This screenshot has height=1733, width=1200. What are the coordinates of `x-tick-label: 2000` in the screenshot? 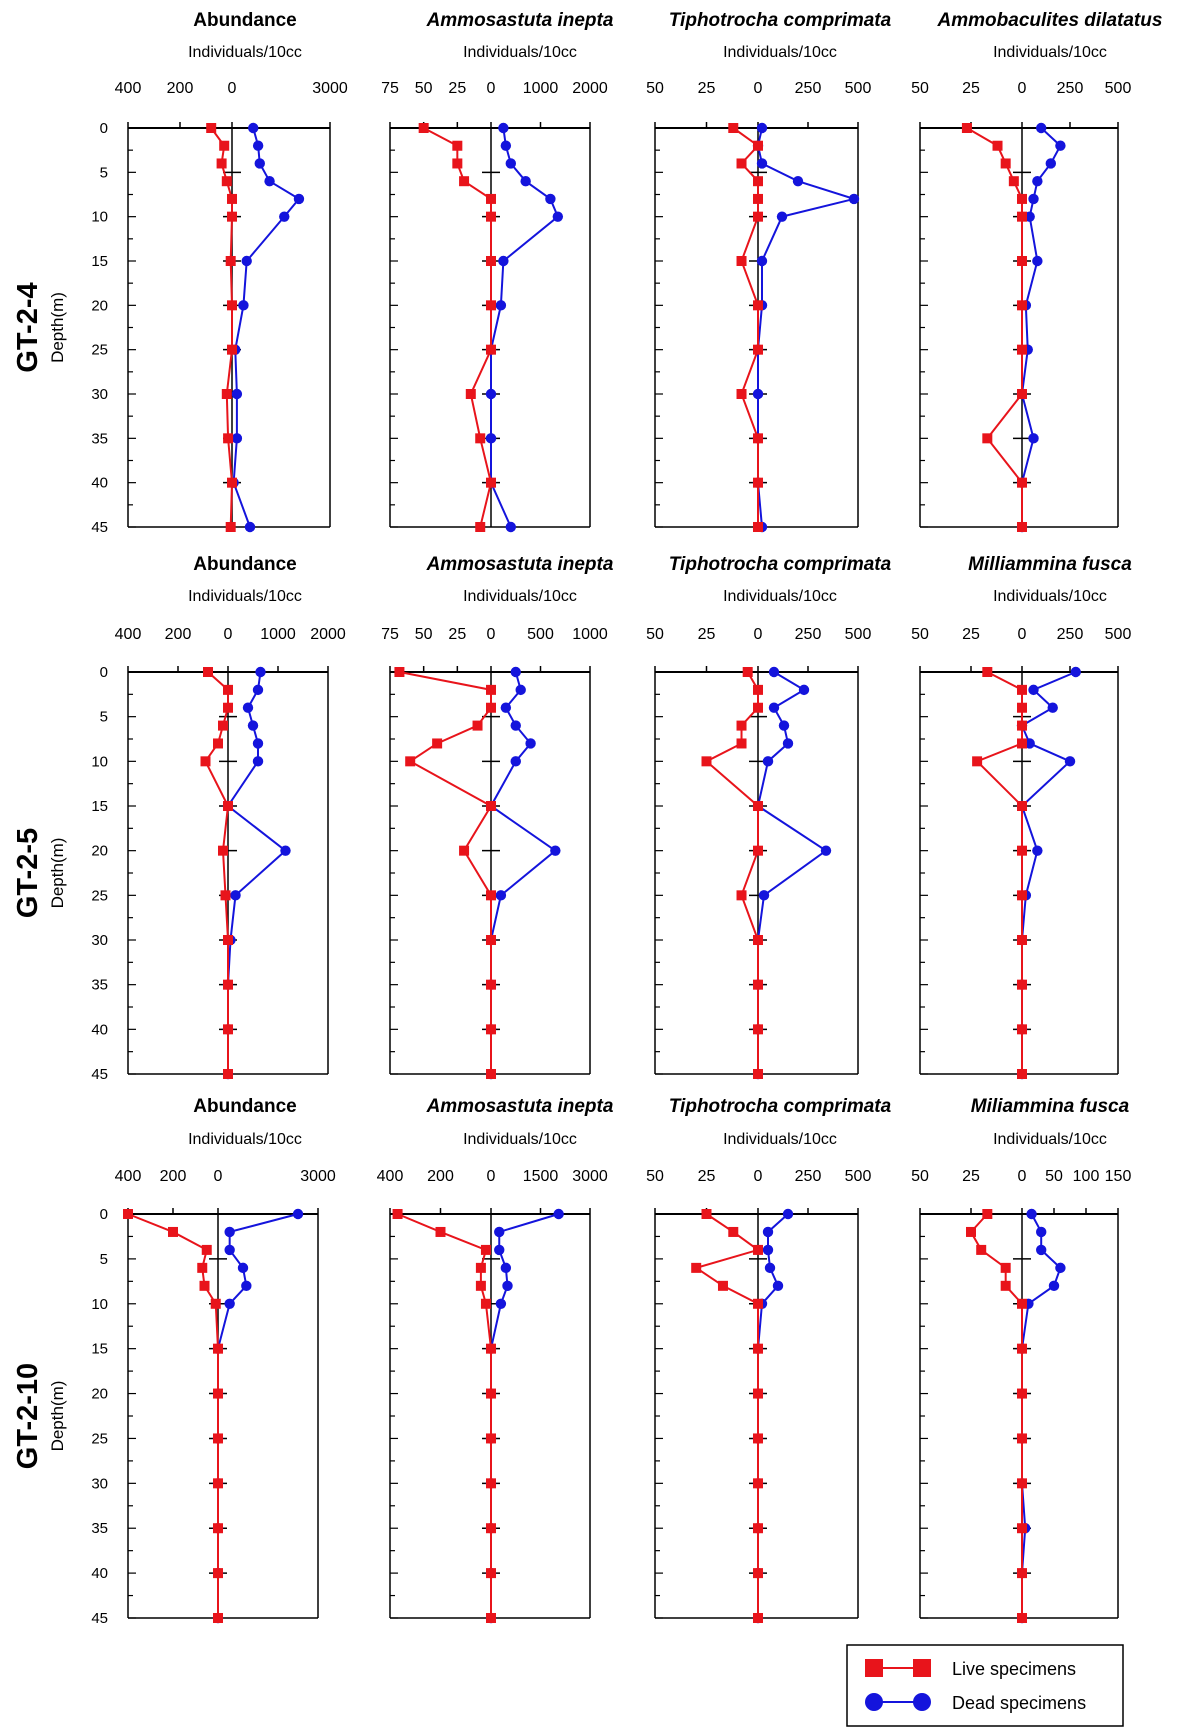 It's located at (590, 88).